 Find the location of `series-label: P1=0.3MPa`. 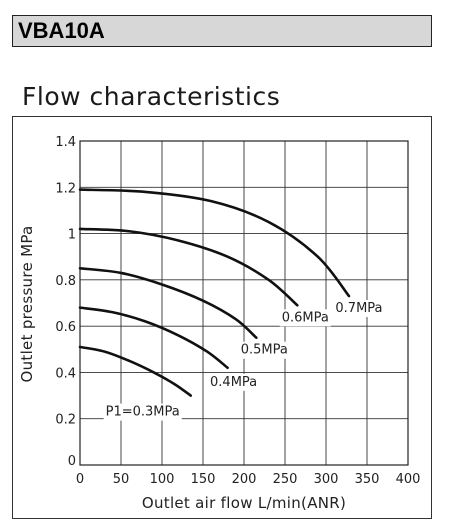

series-label: P1=0.3MPa is located at coordinates (143, 412).